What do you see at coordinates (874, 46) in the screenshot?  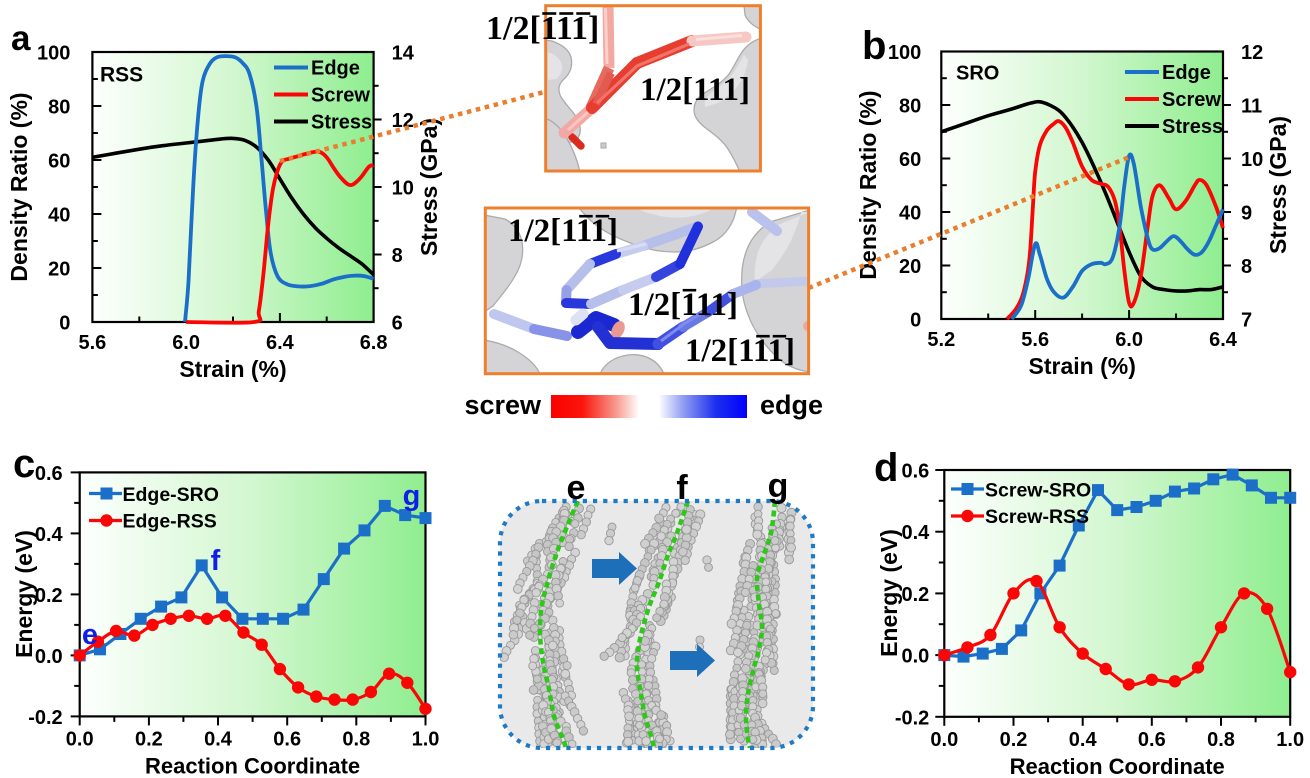 I see `svg-text: b` at bounding box center [874, 46].